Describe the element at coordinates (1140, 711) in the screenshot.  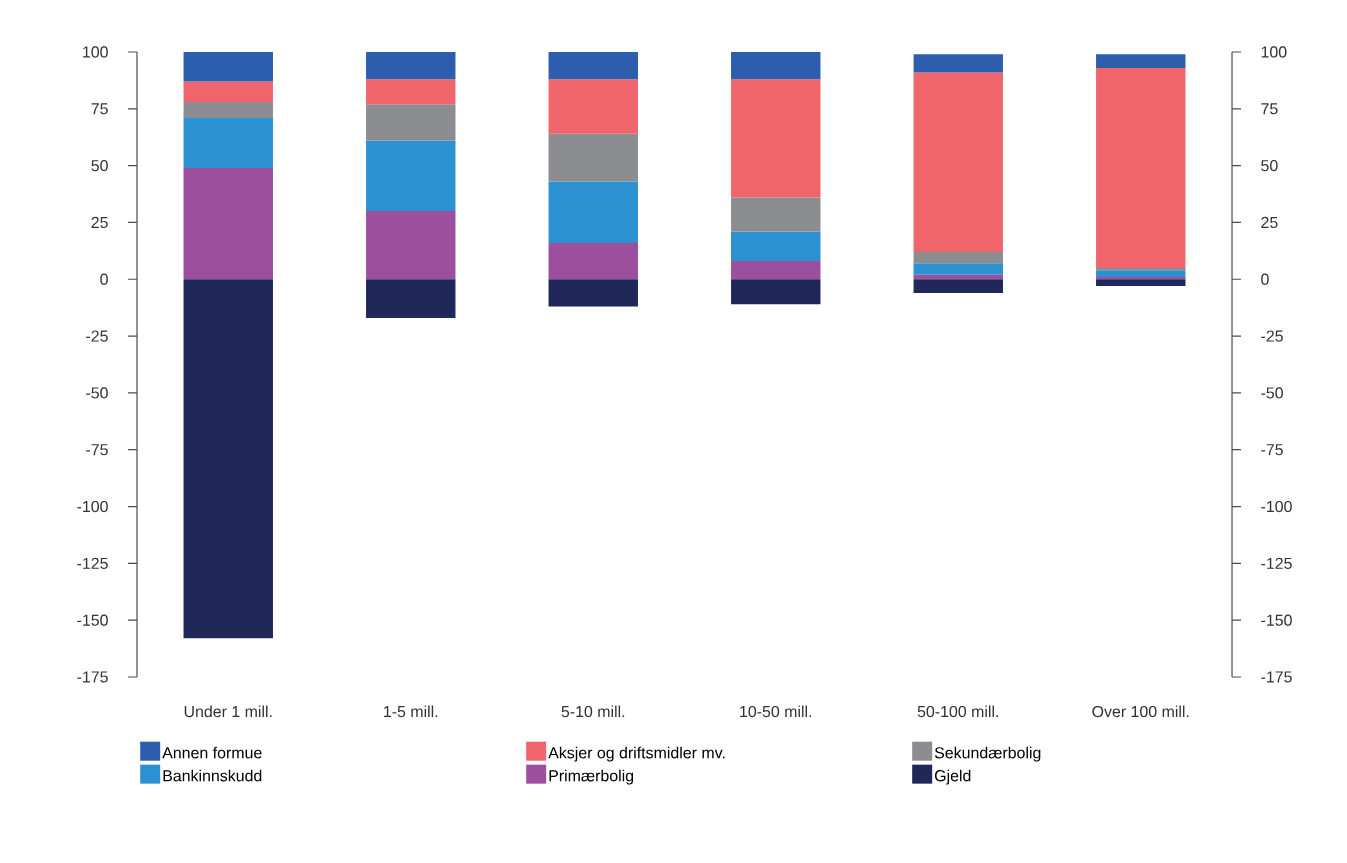
I see `x-tick-label: Over 100 mill.` at that location.